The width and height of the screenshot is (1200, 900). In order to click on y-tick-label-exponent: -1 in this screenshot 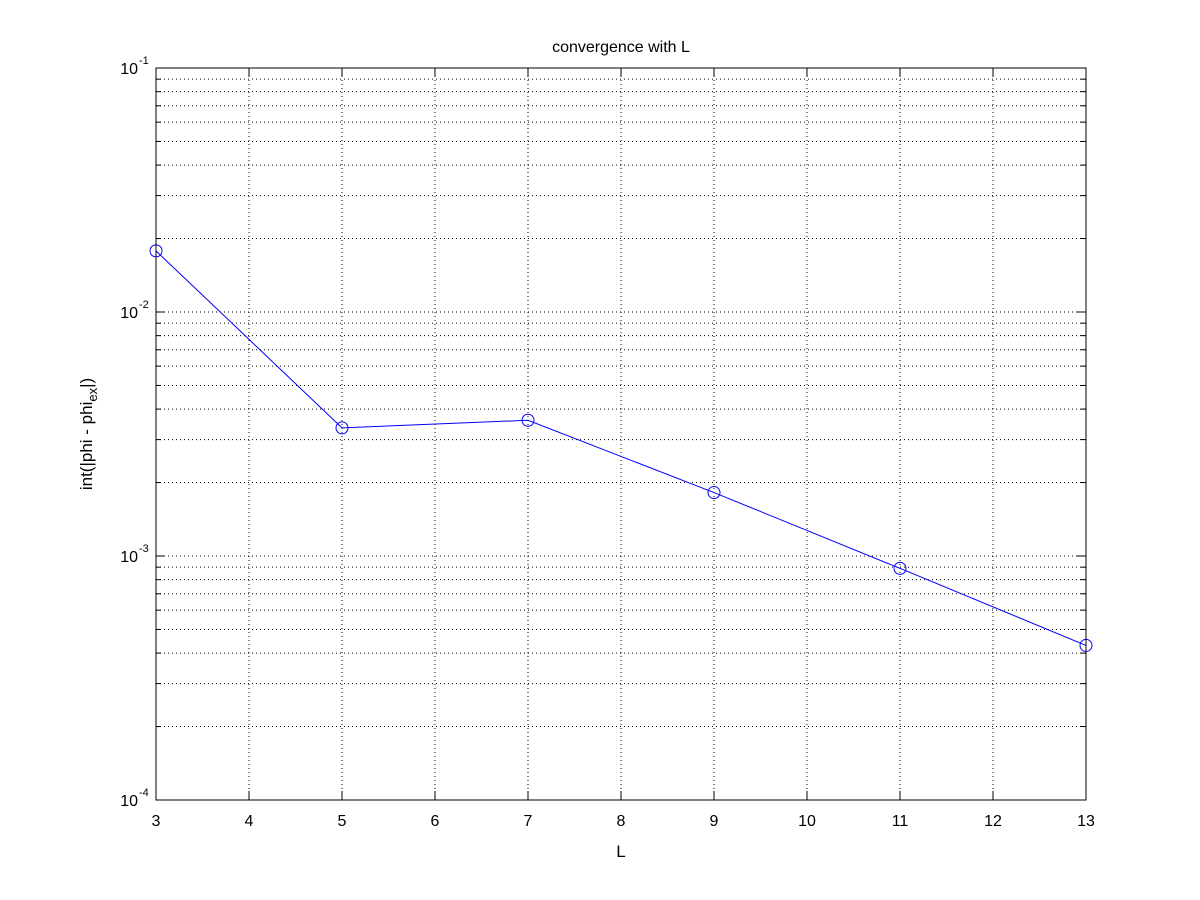, I will do `click(144, 61)`.